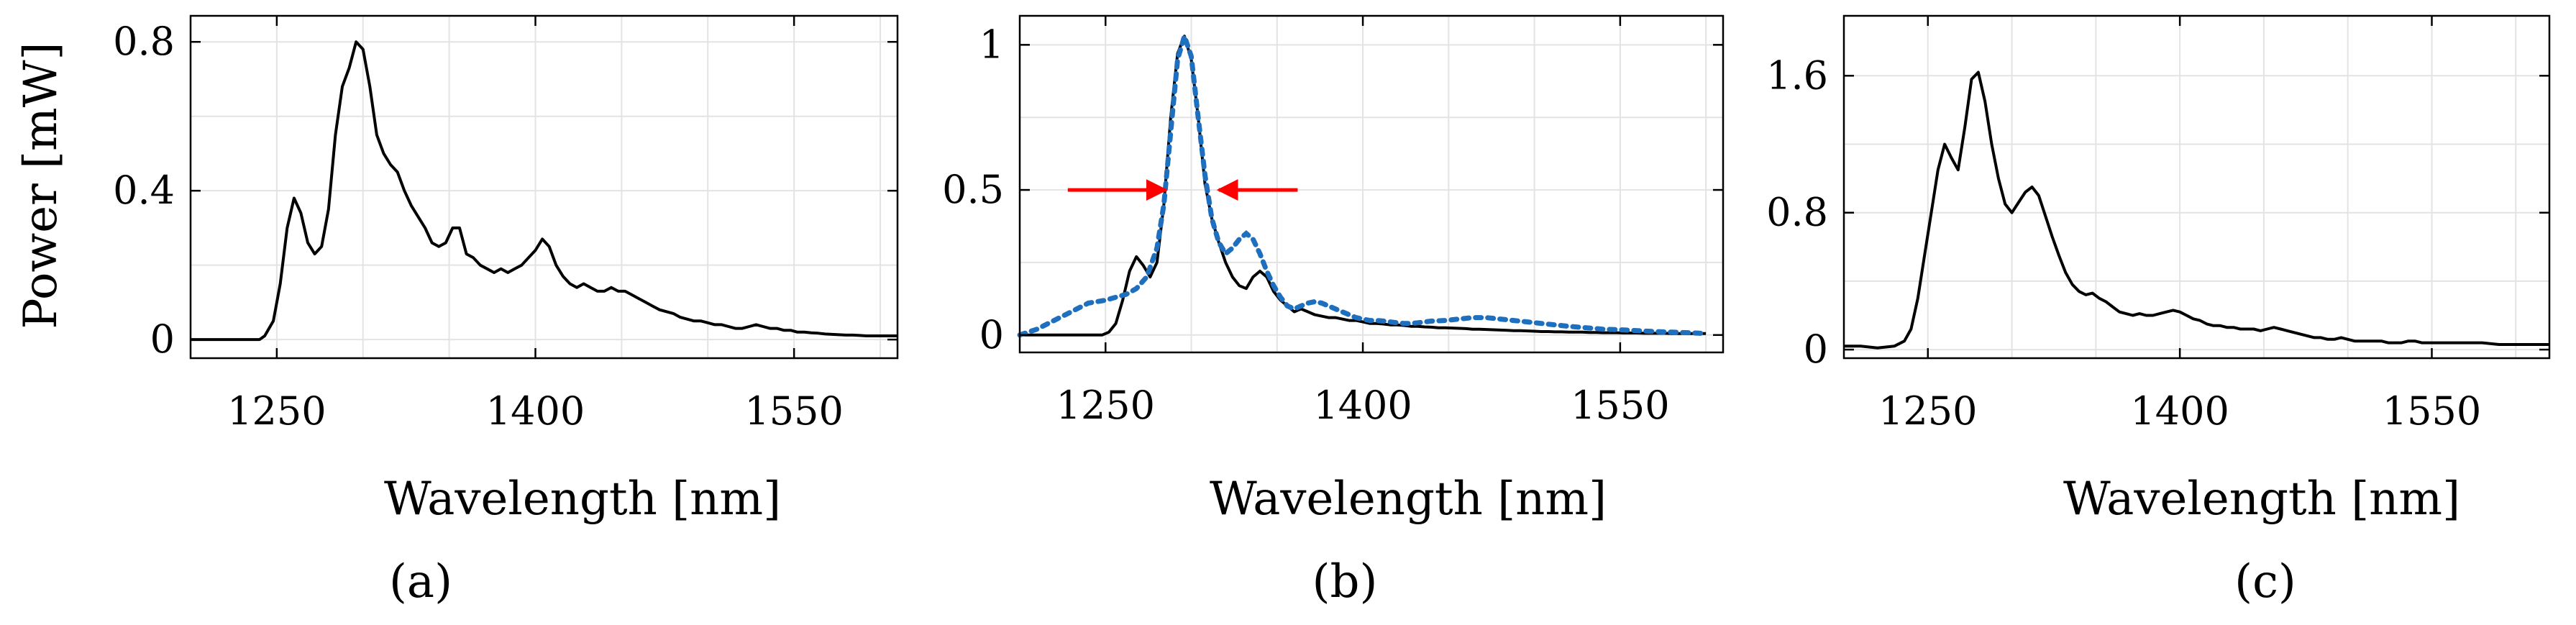 This screenshot has width=2576, height=625. Describe the element at coordinates (992, 44) in the screenshot. I see `y-tick-label: 1` at that location.